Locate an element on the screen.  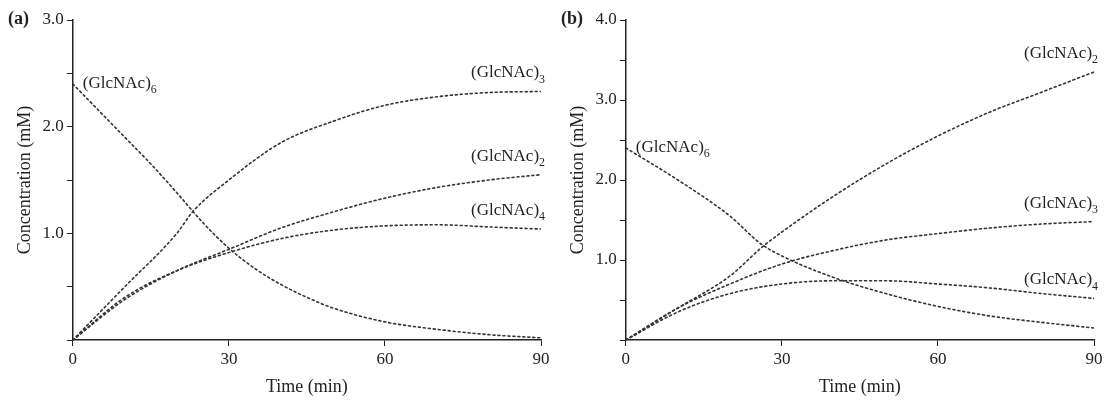
chart-title: (a) is located at coordinates (18, 18).